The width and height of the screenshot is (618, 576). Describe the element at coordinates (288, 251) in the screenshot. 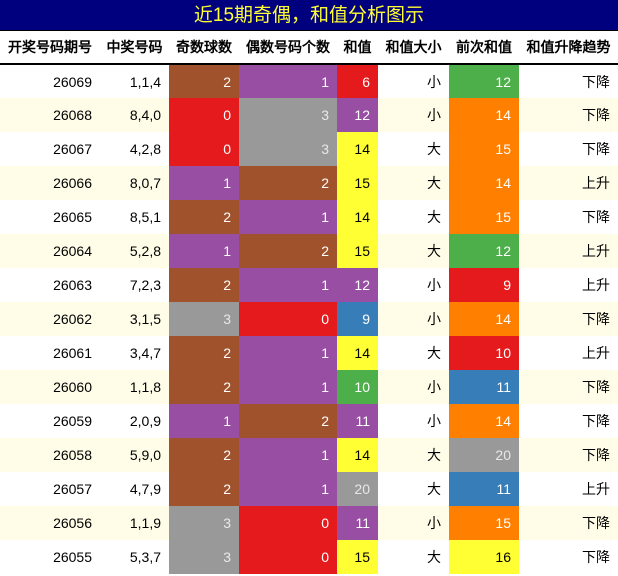

I see `even-count-cell: 2` at that location.